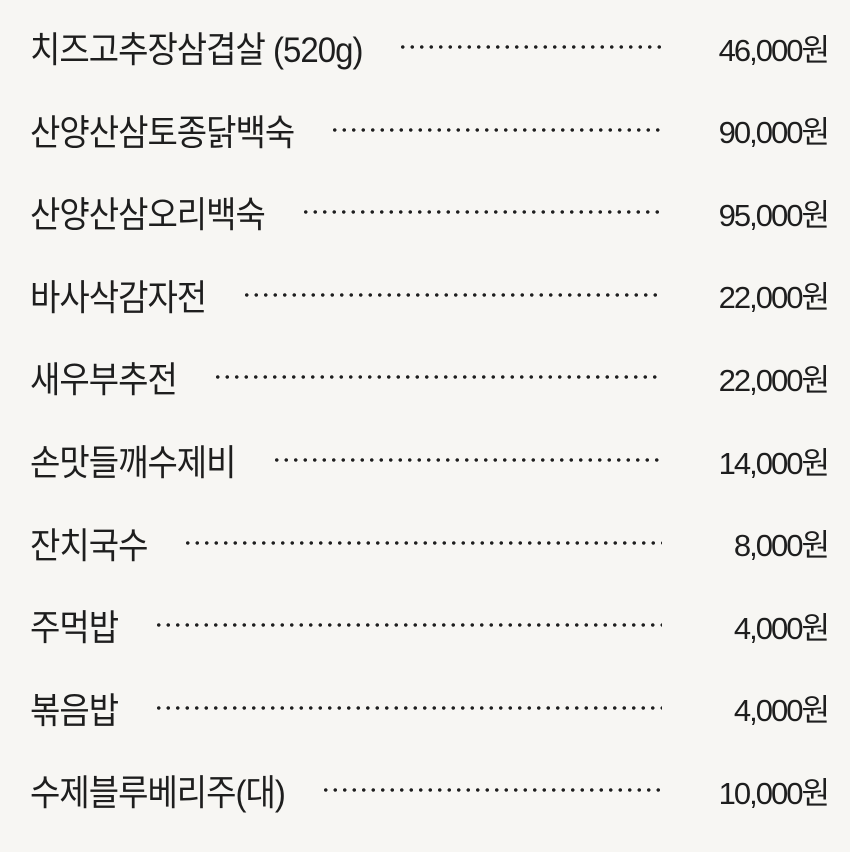 The image size is (850, 852). I want to click on menu-item-name: 산양산삼토종닭백숙, so click(162, 132).